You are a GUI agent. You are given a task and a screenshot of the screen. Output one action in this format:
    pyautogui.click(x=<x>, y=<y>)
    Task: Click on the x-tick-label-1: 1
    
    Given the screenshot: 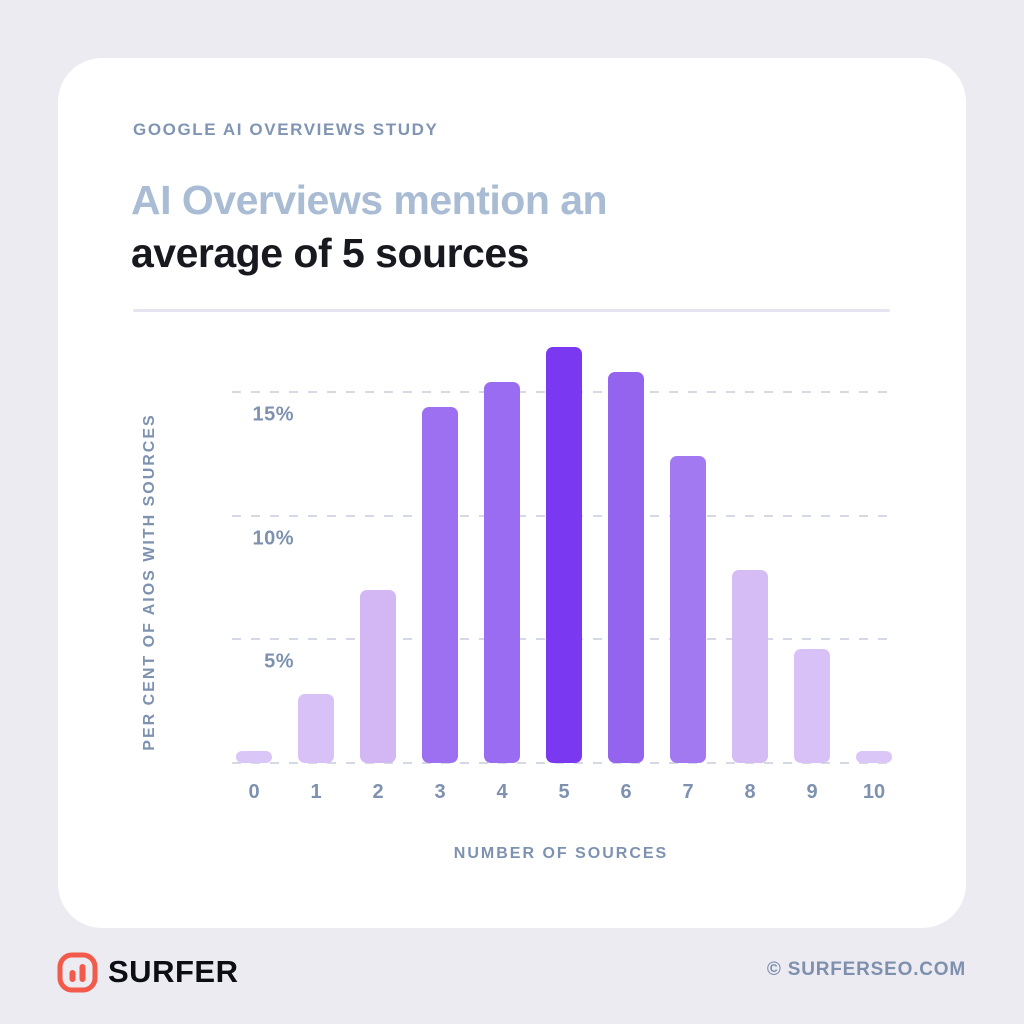 What is the action you would take?
    pyautogui.click(x=316, y=792)
    